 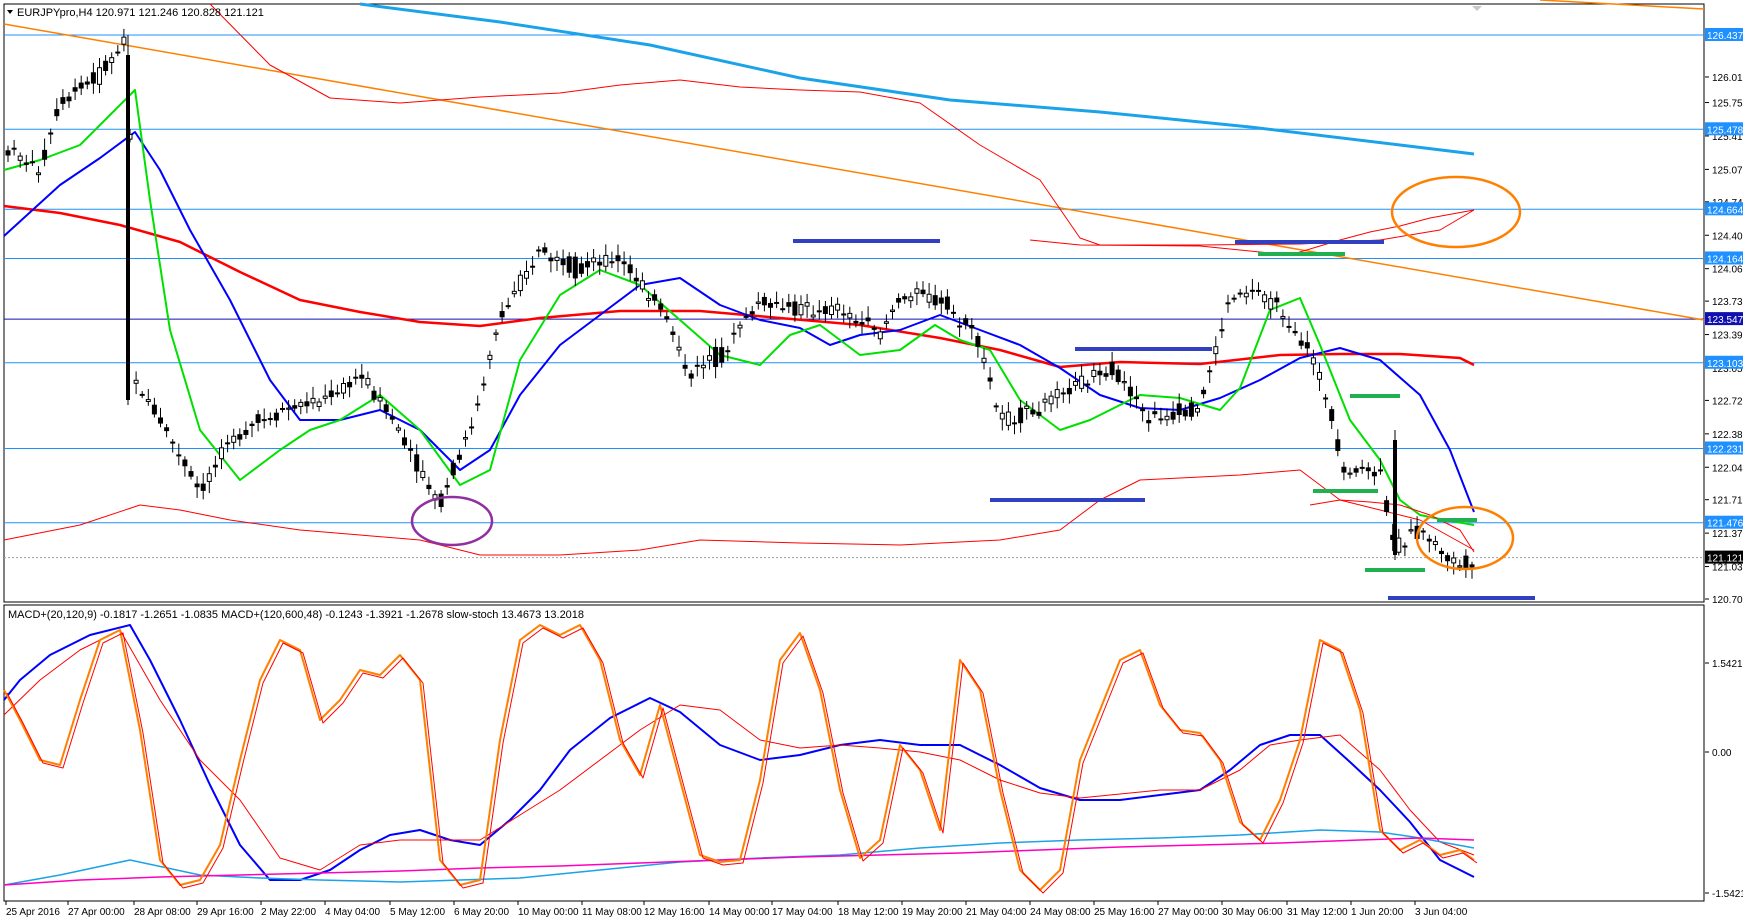 What do you see at coordinates (1441, 912) in the screenshot?
I see `time-tick-label: 3 Jun 04:00` at bounding box center [1441, 912].